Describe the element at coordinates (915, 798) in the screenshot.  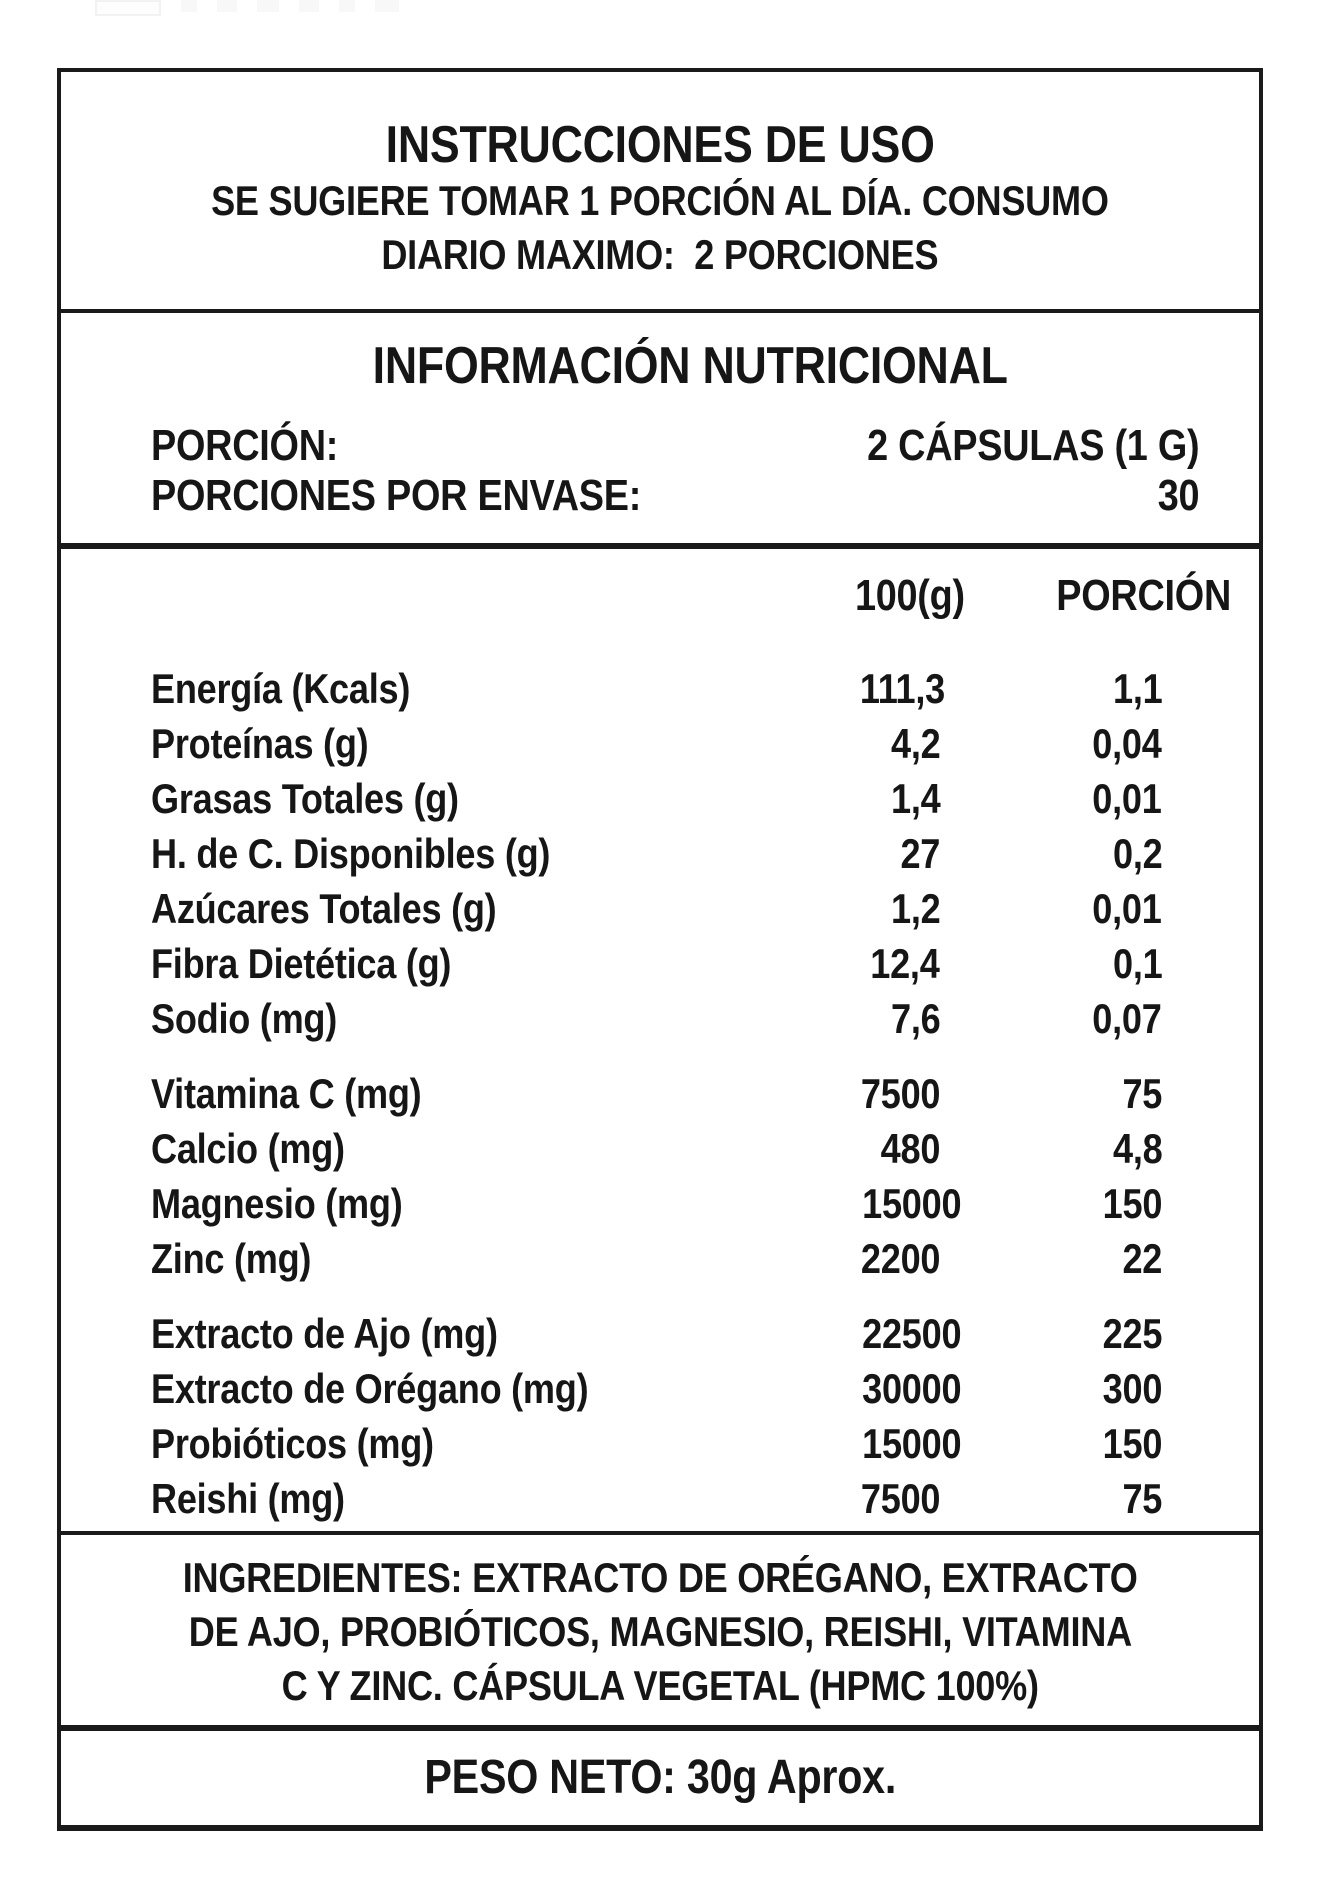
I see `value-per-100g: 1,4` at that location.